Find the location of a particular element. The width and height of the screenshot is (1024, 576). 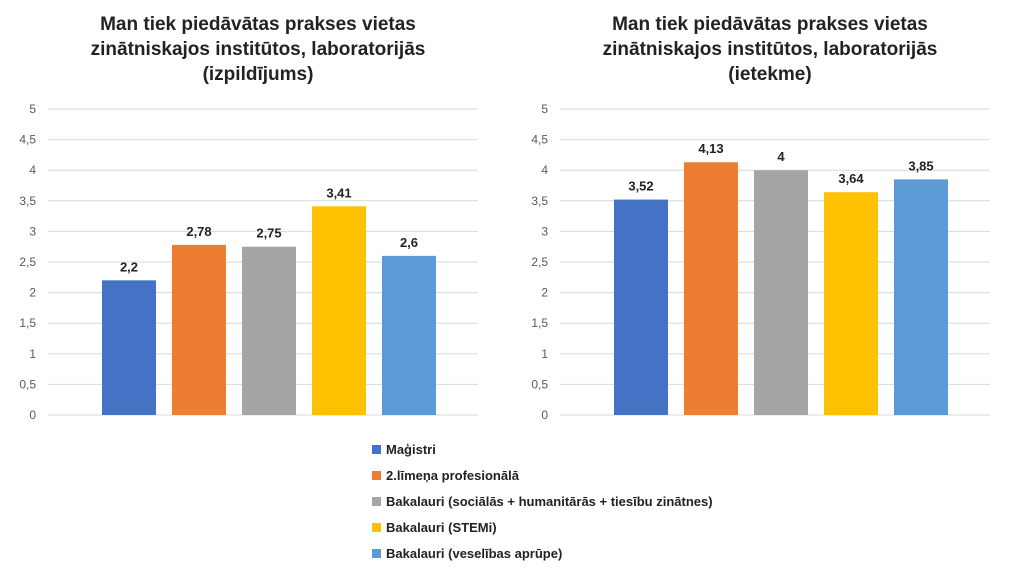

bar-data-label: 2,6 is located at coordinates (409, 242).